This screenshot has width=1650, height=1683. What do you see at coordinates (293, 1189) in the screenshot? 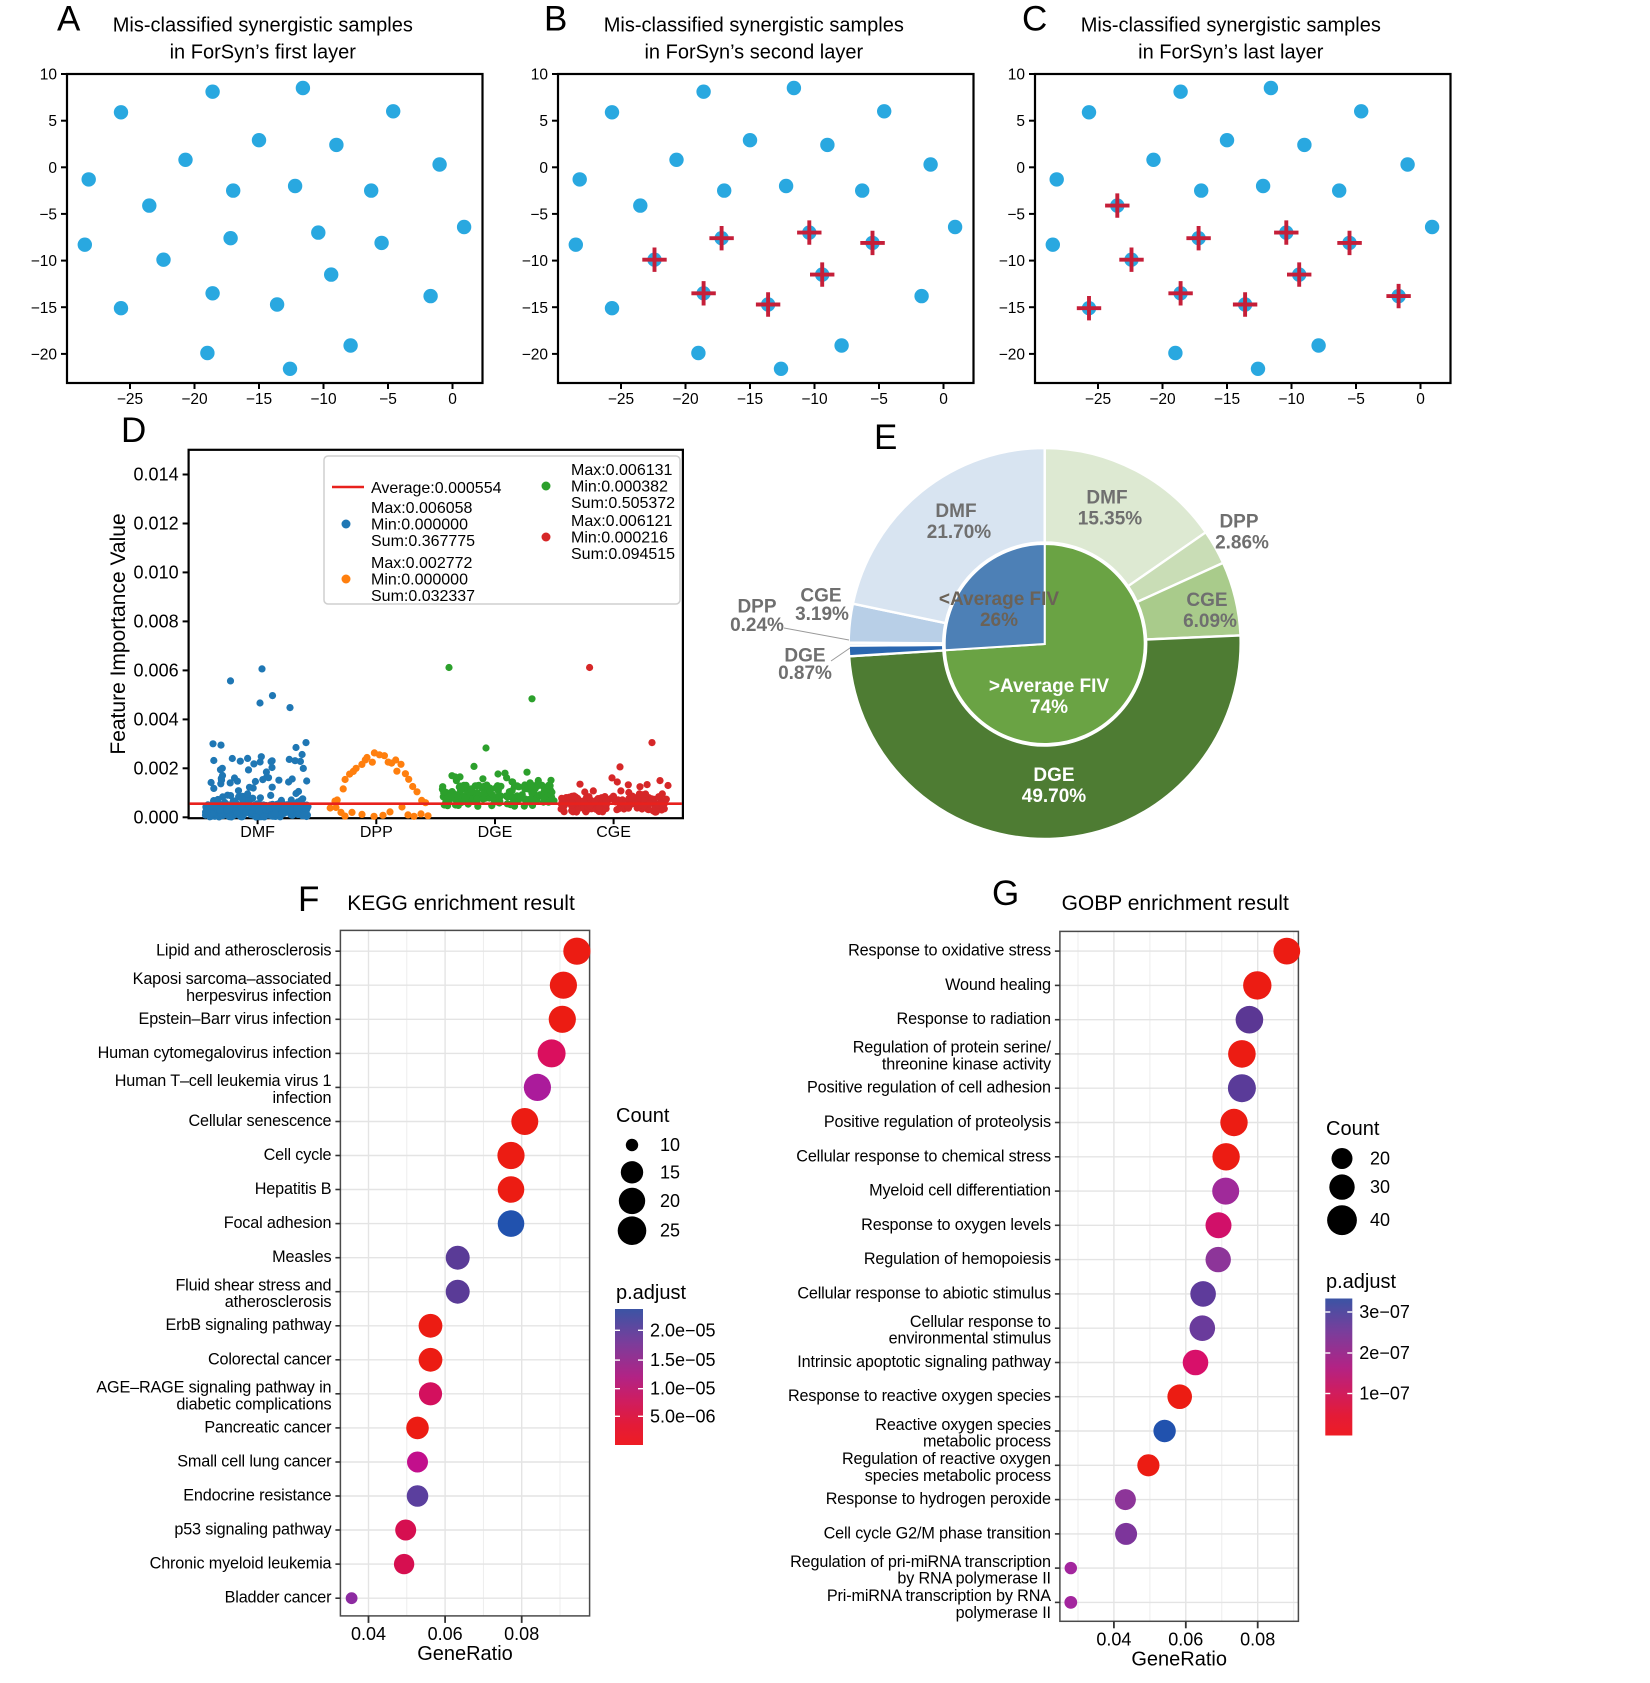
I see `svg-text: Hepatitis B` at bounding box center [293, 1189].